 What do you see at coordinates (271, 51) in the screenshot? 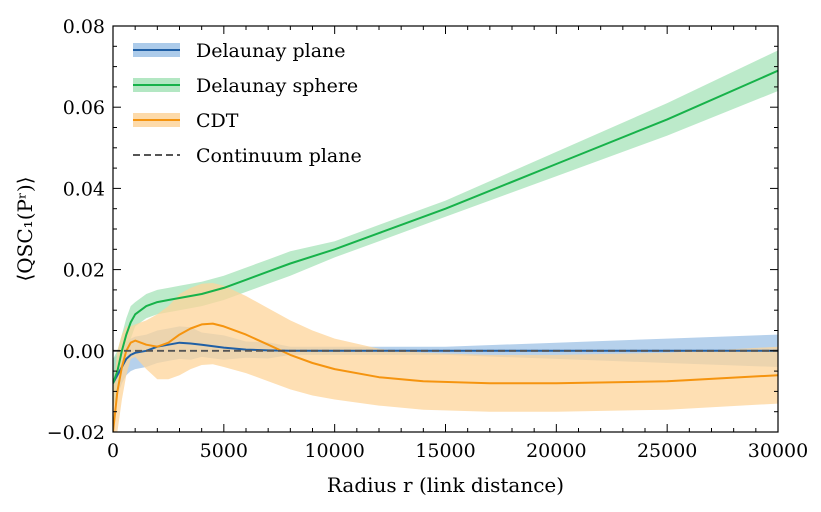
I see `legend-entry-delaunay-plane: Delaunay plane` at bounding box center [271, 51].